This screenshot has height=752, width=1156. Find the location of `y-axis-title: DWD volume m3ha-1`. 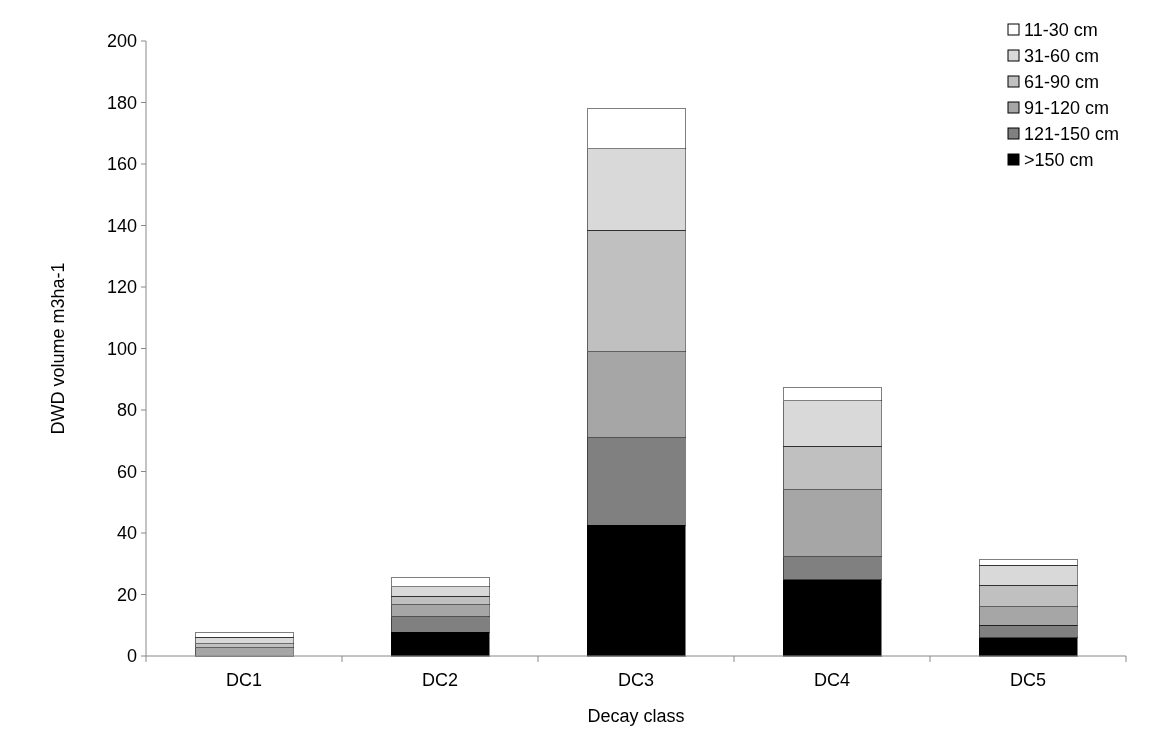

y-axis-title: DWD volume m3ha-1 is located at coordinates (58, 348).